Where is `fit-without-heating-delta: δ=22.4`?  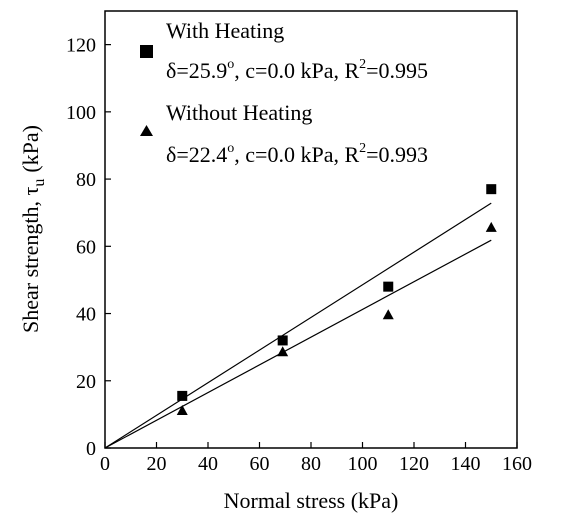
fit-without-heating-delta: δ=22.4 is located at coordinates (196, 154).